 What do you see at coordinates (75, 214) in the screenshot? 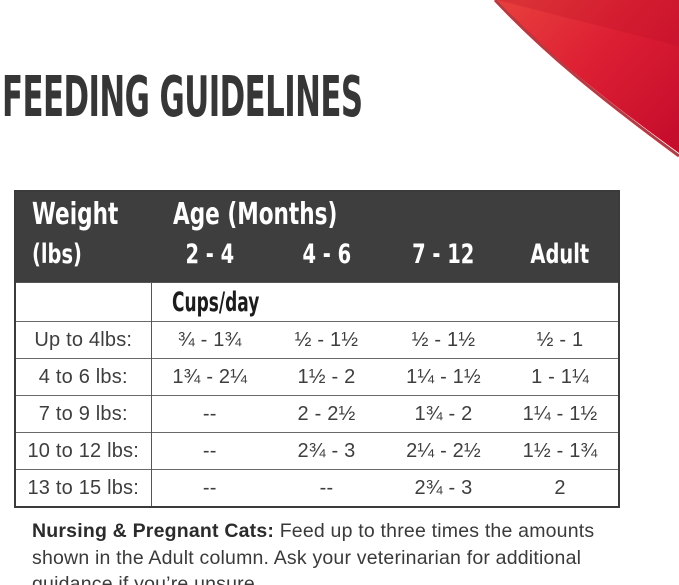
I see `weight-header-label: Weight` at bounding box center [75, 214].